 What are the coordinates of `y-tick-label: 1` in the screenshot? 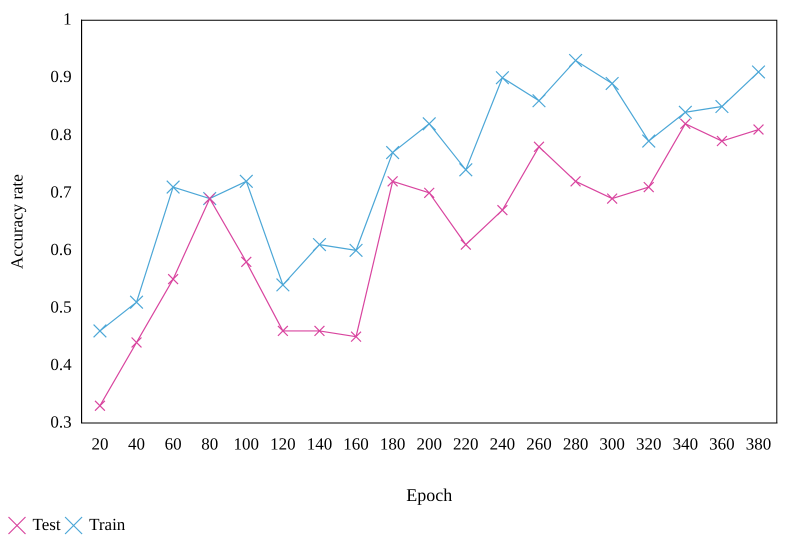 It's located at (67, 19).